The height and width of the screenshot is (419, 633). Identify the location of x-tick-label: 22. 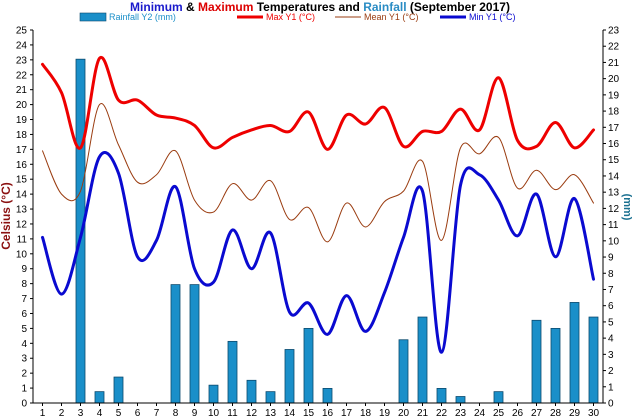
(442, 413).